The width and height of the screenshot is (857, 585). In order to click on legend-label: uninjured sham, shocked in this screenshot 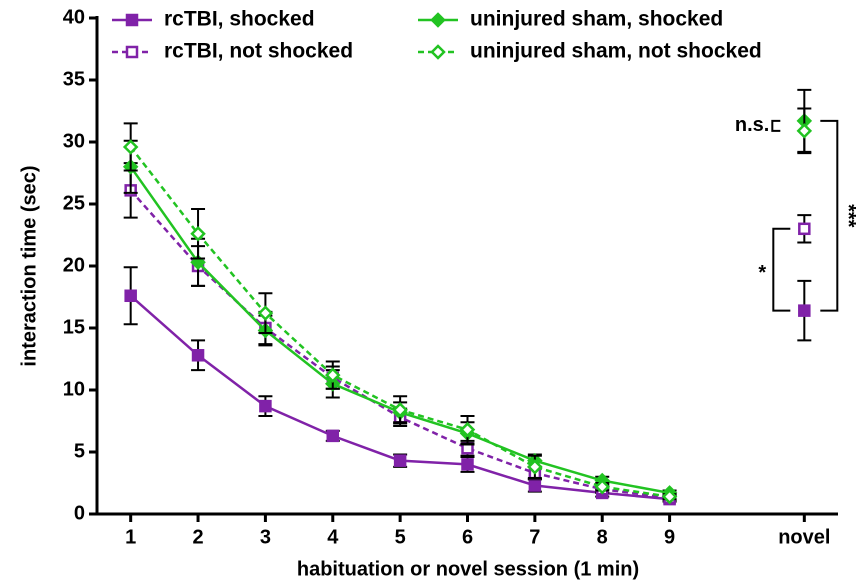, I will do `click(596, 19)`.